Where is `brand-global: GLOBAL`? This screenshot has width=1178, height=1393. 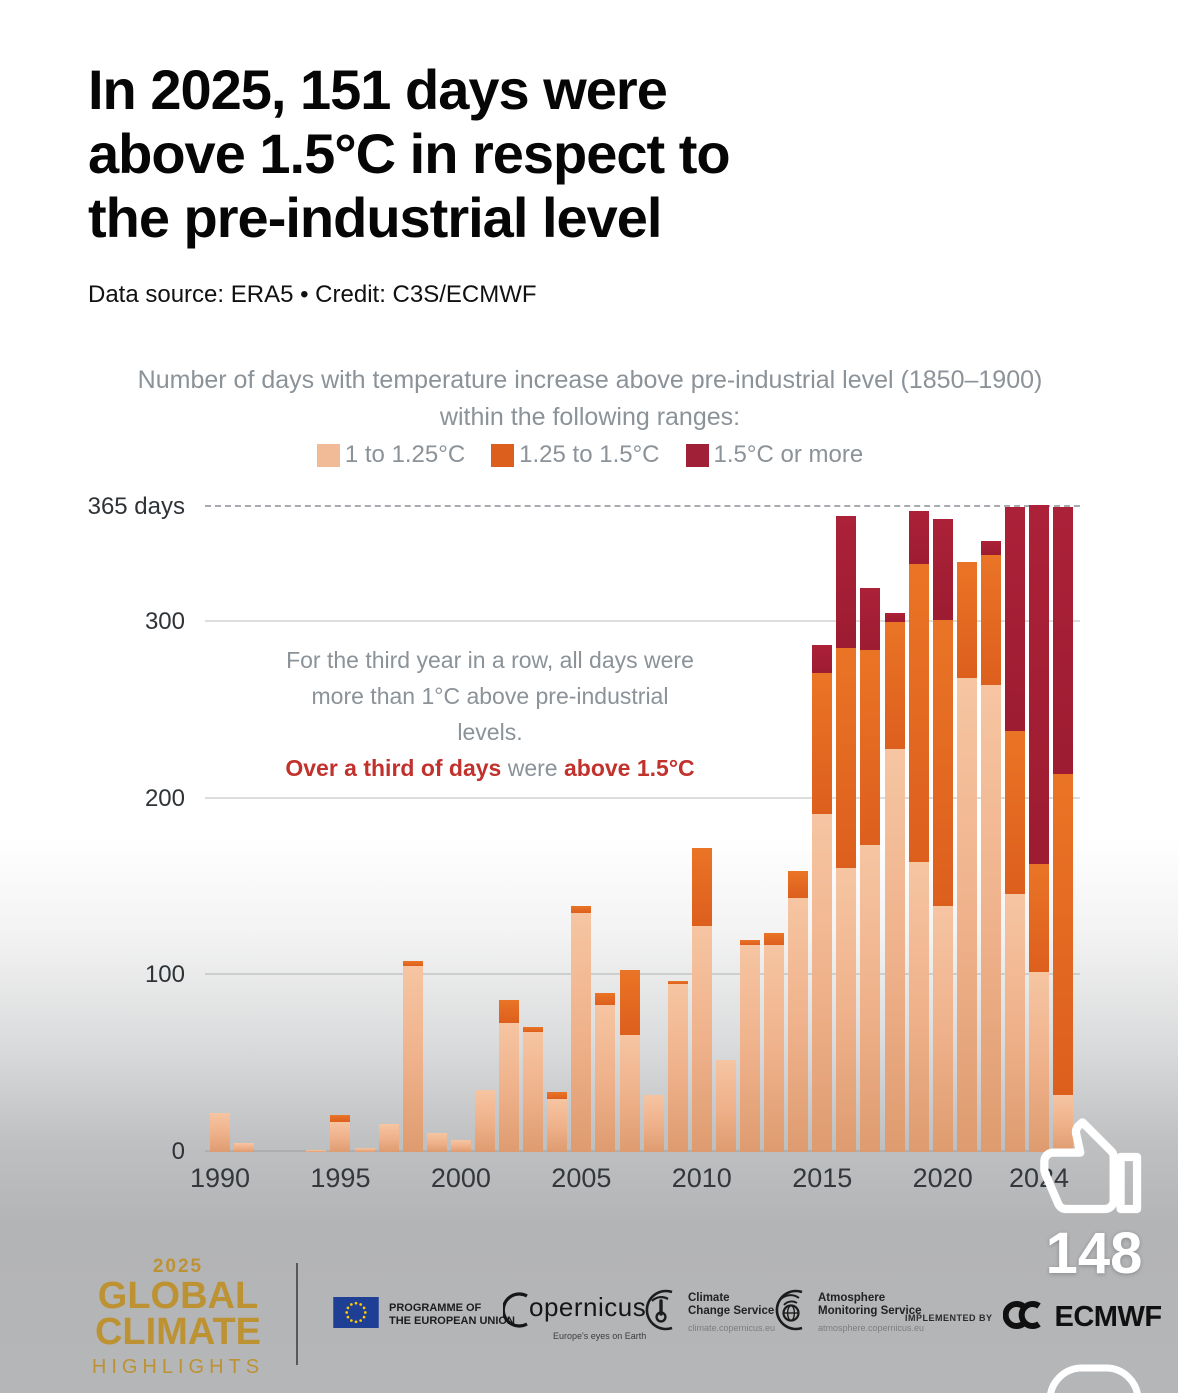 brand-global: GLOBAL is located at coordinates (178, 1296).